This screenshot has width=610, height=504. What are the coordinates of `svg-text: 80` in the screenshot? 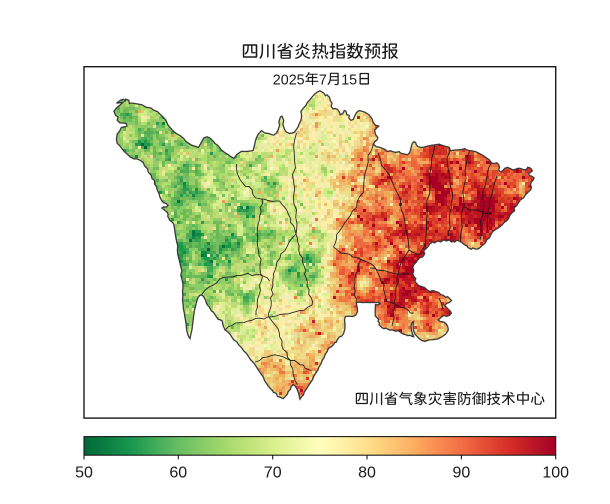 It's located at (367, 473).